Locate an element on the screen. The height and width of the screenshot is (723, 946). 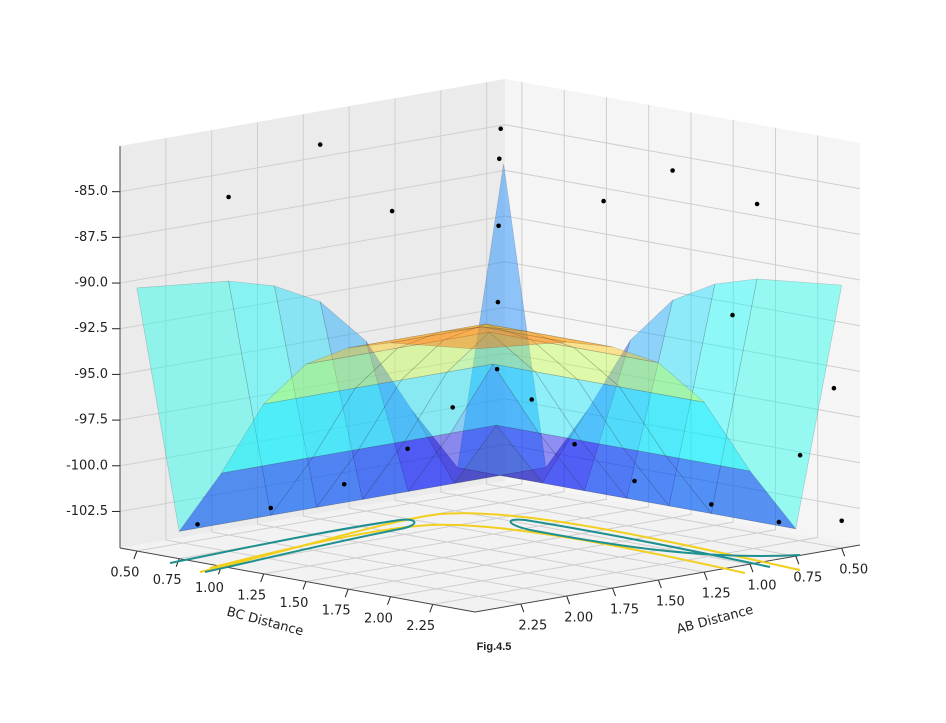
x-tick-label: 1.00 is located at coordinates (209, 588).